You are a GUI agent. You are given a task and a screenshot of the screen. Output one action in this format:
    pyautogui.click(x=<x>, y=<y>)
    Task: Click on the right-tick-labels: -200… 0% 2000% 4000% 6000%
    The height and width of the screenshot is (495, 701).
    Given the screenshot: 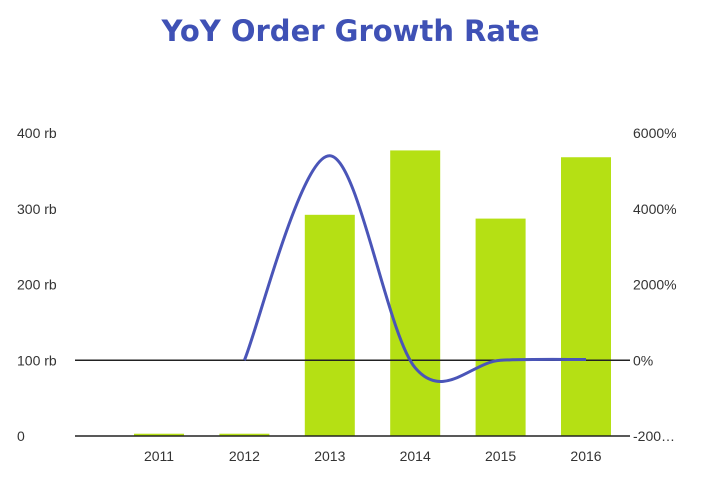 What is the action you would take?
    pyautogui.click(x=655, y=284)
    